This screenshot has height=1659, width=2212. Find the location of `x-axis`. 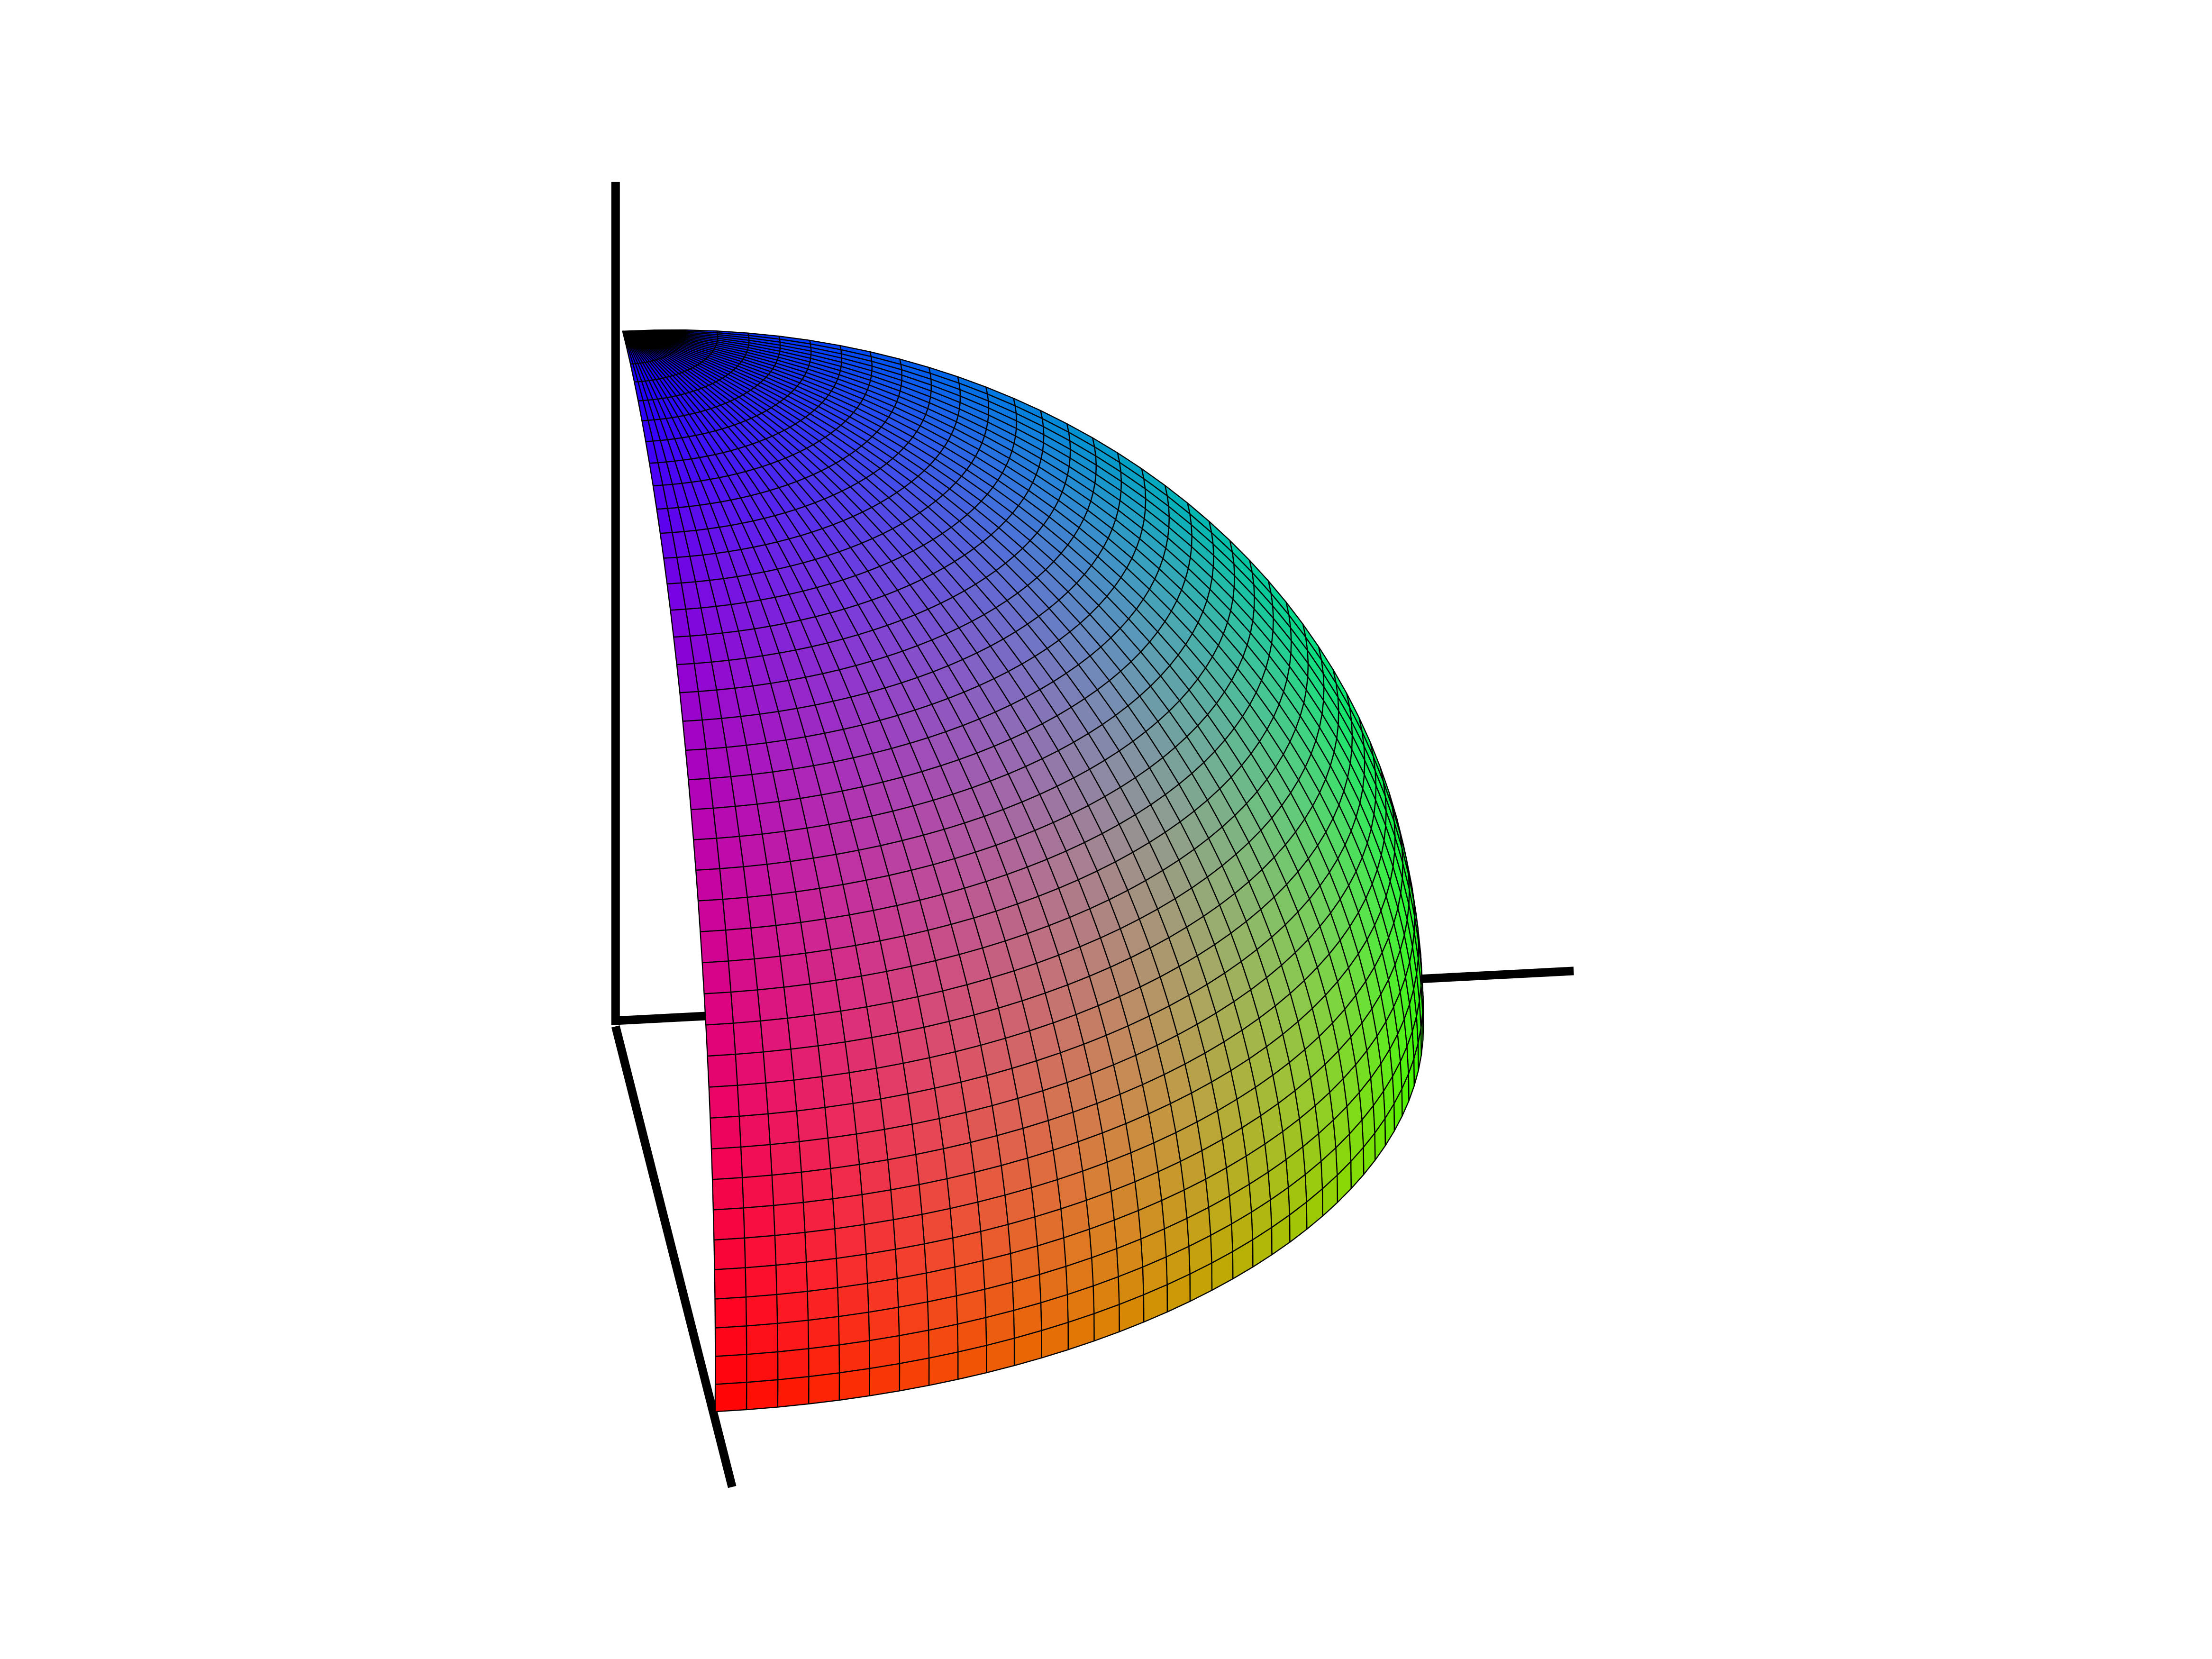

x-axis is located at coordinates (674, 1256).